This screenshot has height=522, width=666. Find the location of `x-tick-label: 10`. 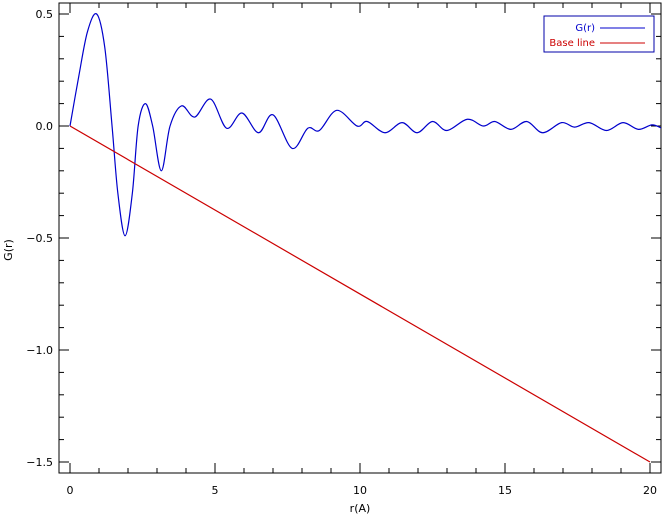

x-tick-label: 10 is located at coordinates (360, 490).